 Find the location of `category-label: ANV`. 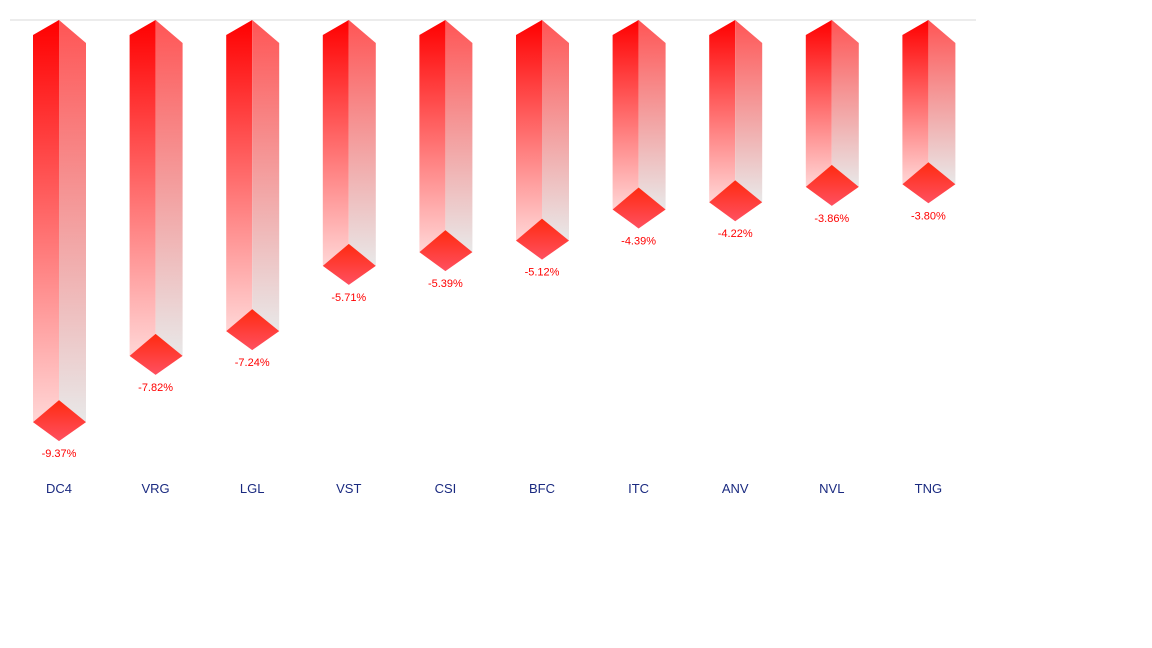

category-label: ANV is located at coordinates (735, 488).